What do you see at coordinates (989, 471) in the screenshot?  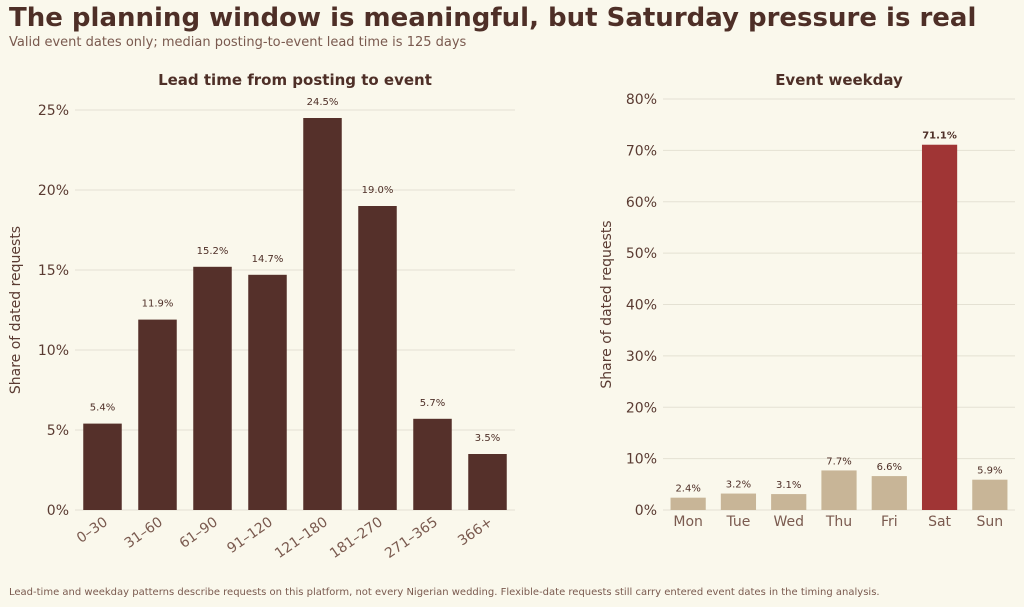 I see `weekday-data-label-6: 5.9%` at bounding box center [989, 471].